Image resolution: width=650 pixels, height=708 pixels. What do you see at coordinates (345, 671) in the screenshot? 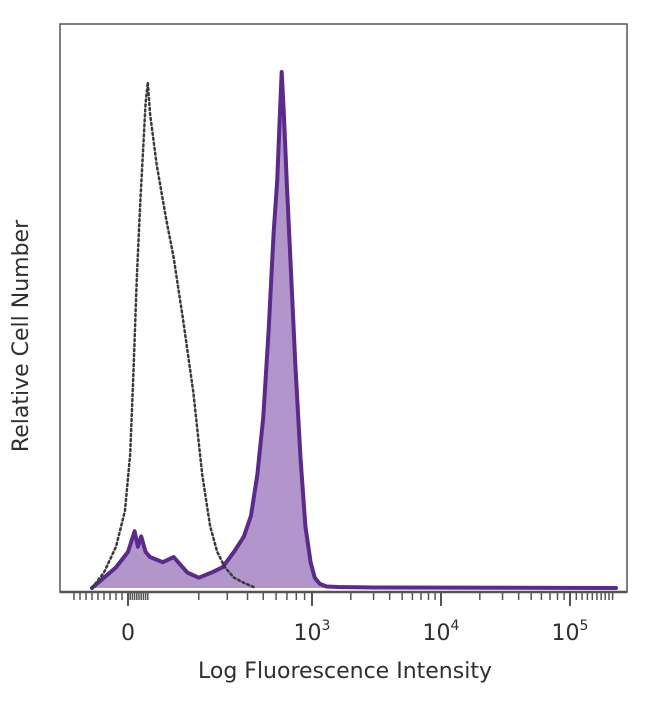
I see `x-axis-label: Log Fluorescence Intensity` at bounding box center [345, 671].